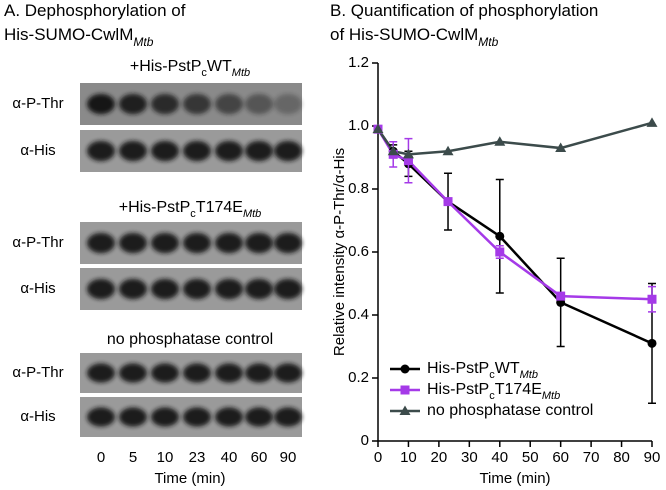  Describe the element at coordinates (514, 478) in the screenshot. I see `x-axis-label: Time (min)` at that location.